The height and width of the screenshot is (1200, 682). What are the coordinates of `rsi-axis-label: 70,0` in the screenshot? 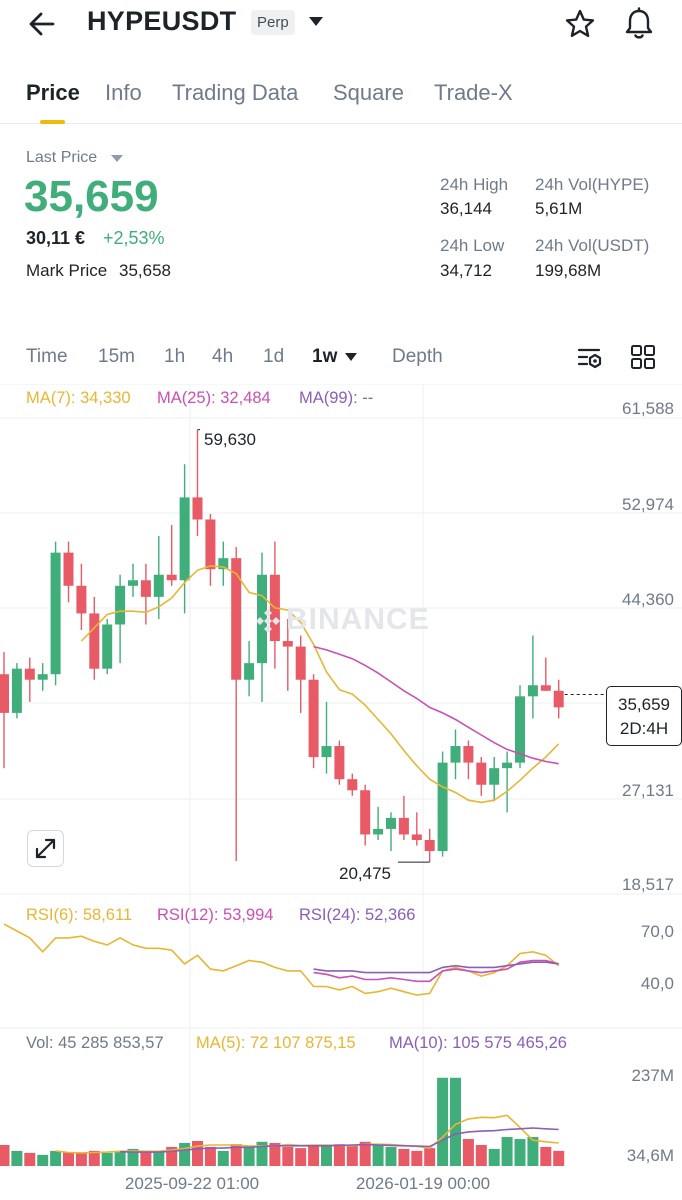 It's located at (657, 931).